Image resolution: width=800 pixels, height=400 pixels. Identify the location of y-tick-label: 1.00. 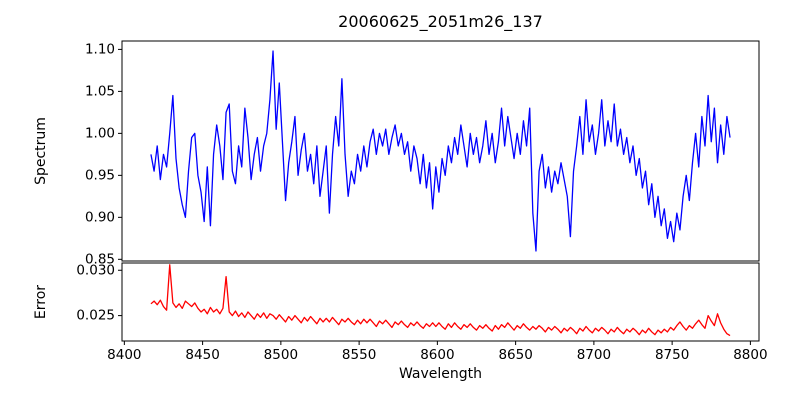
(100, 133).